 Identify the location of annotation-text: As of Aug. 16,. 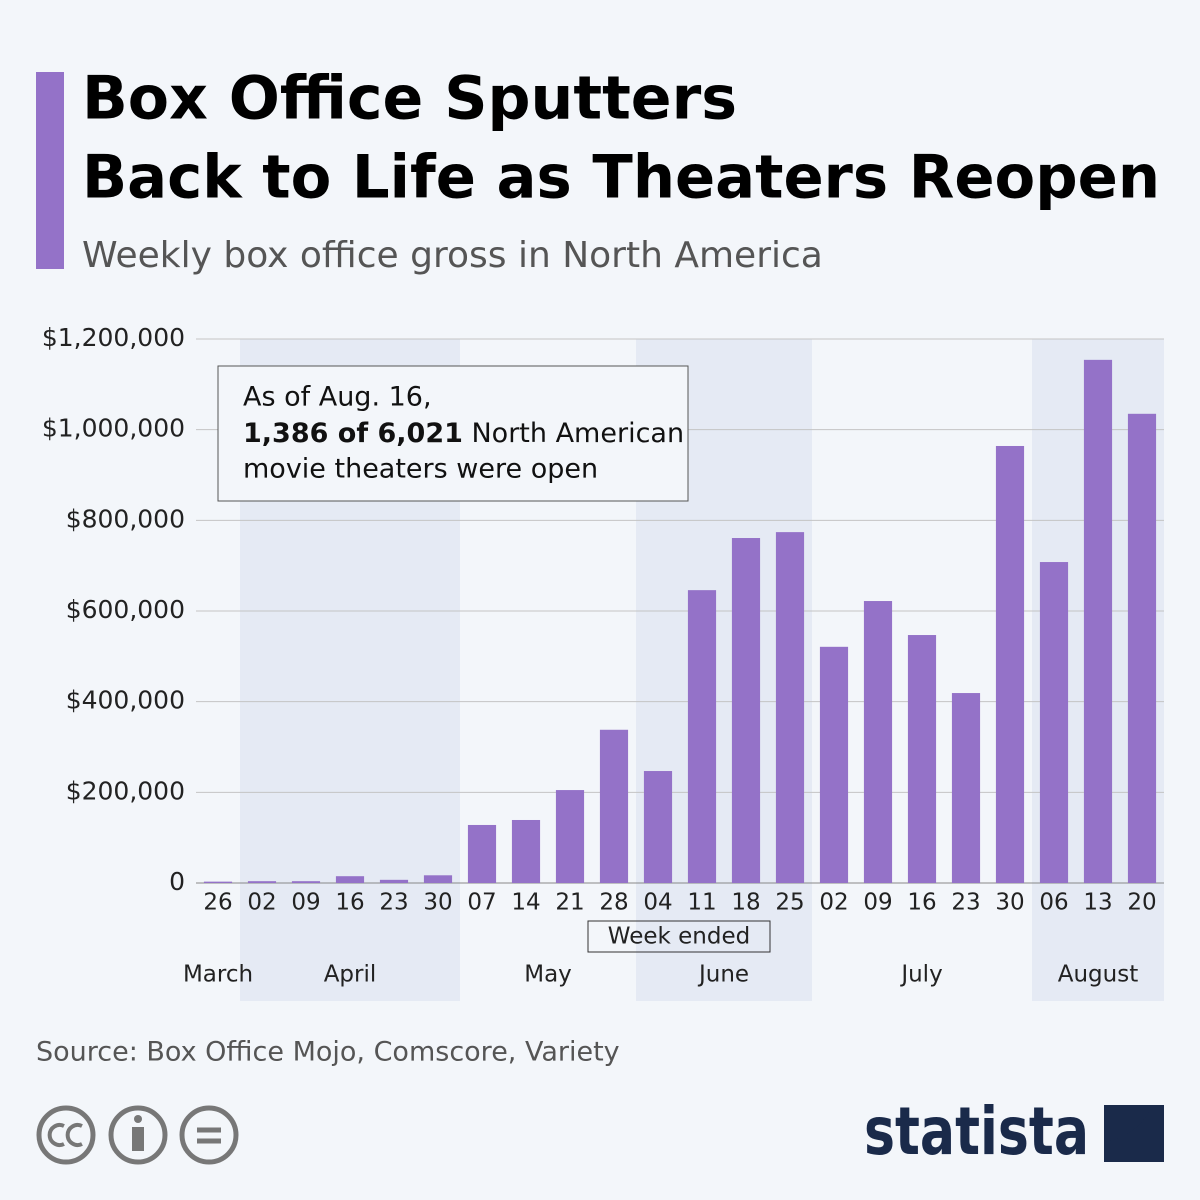
(337, 397).